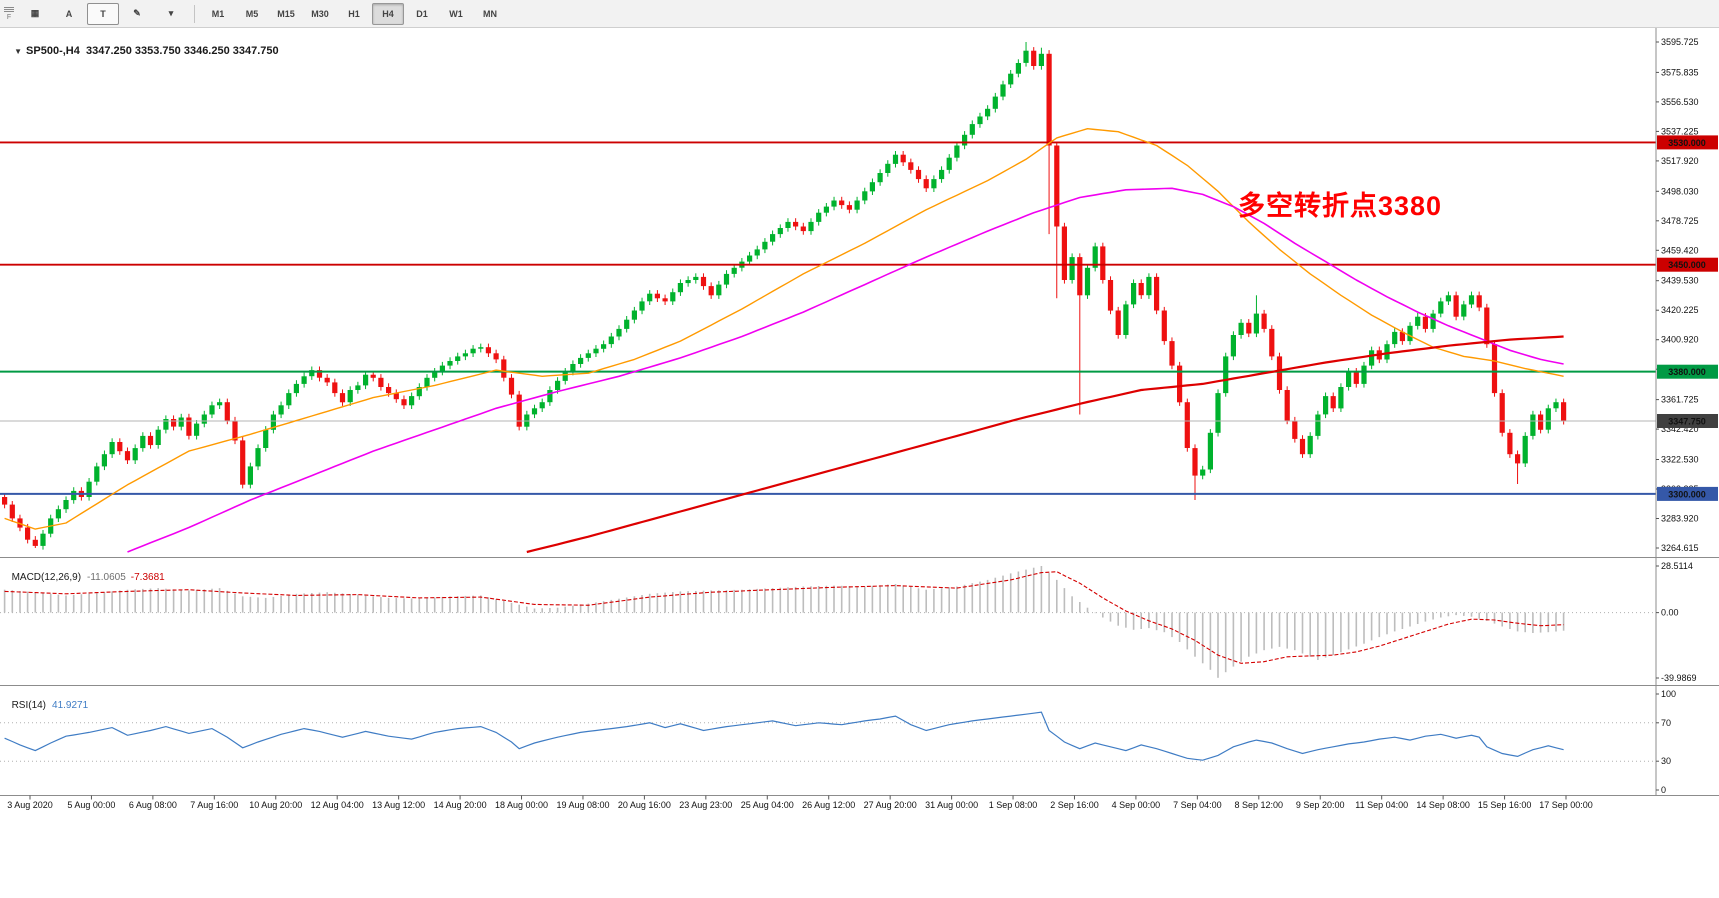  I want to click on timeframe-h4-button: H4, so click(388, 13).